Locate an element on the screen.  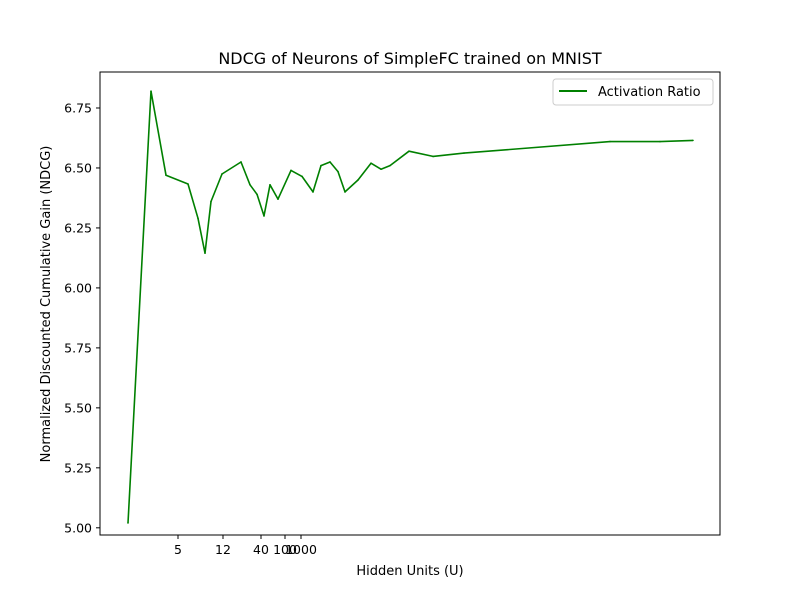
x-tick-label: 12 is located at coordinates (223, 549).